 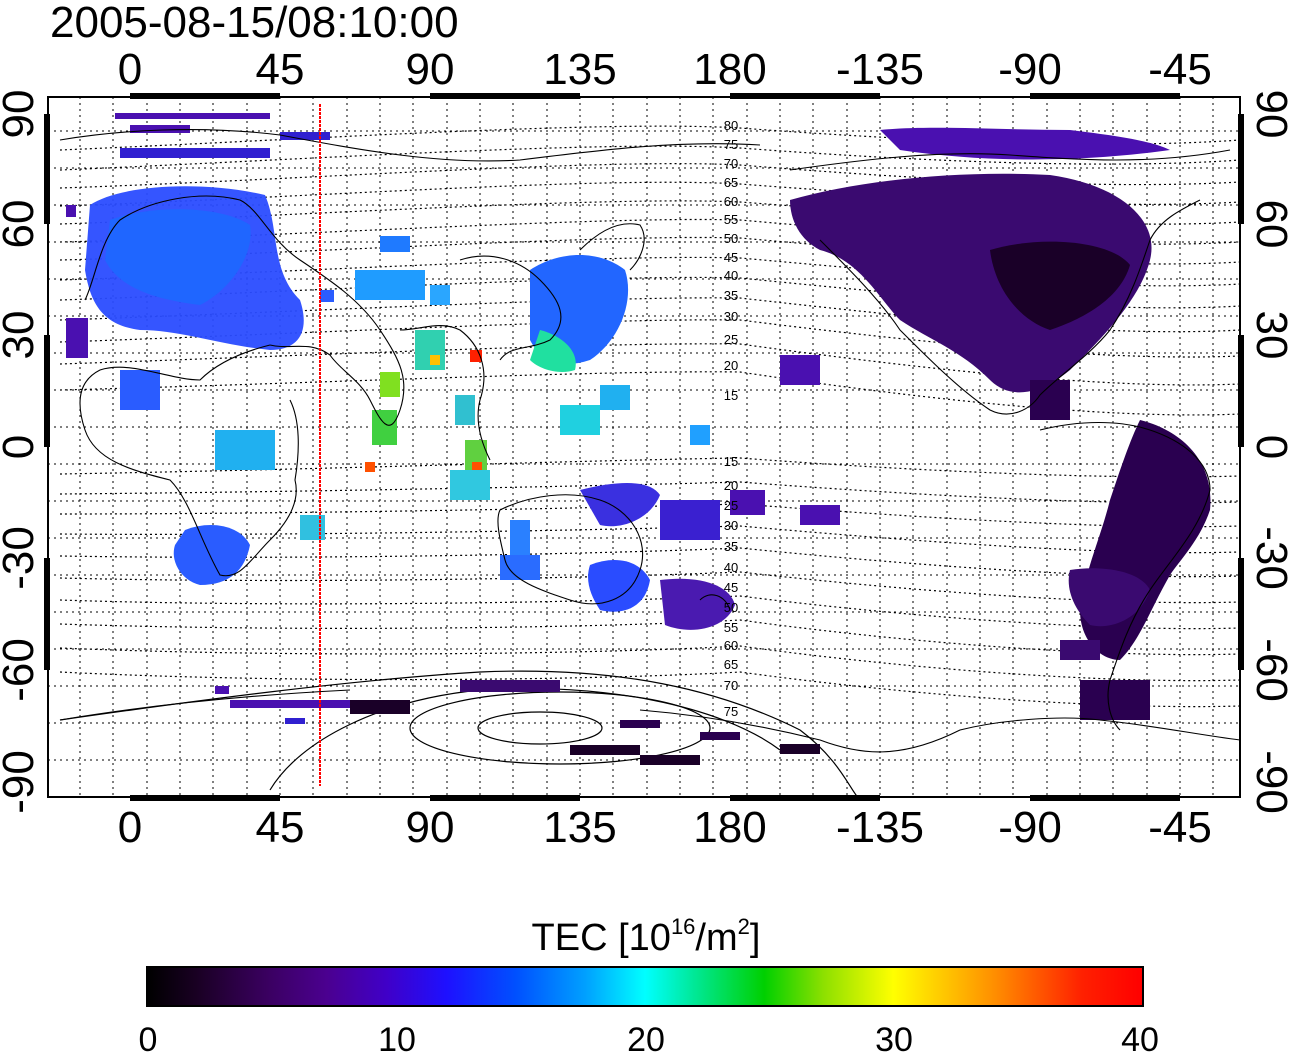 What do you see at coordinates (894, 1040) in the screenshot?
I see `colorbar-tick: 30` at bounding box center [894, 1040].